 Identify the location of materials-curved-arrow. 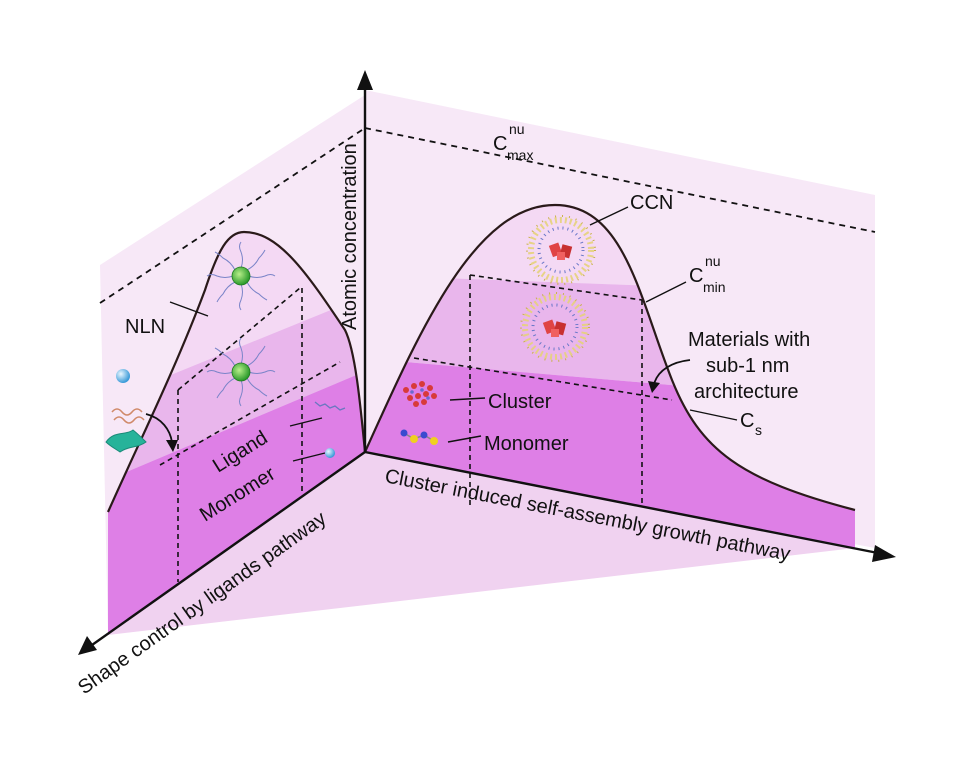
(672, 372).